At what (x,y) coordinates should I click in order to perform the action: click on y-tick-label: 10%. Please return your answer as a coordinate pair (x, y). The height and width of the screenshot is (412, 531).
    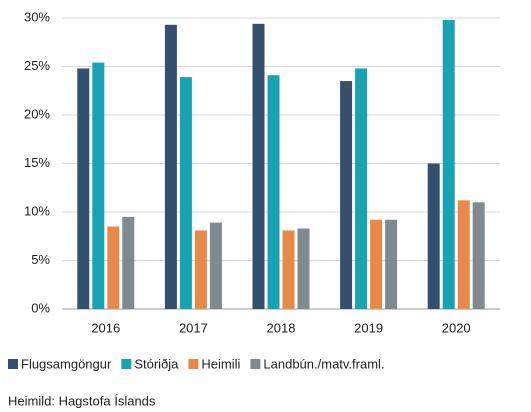
    Looking at the image, I should click on (37, 210).